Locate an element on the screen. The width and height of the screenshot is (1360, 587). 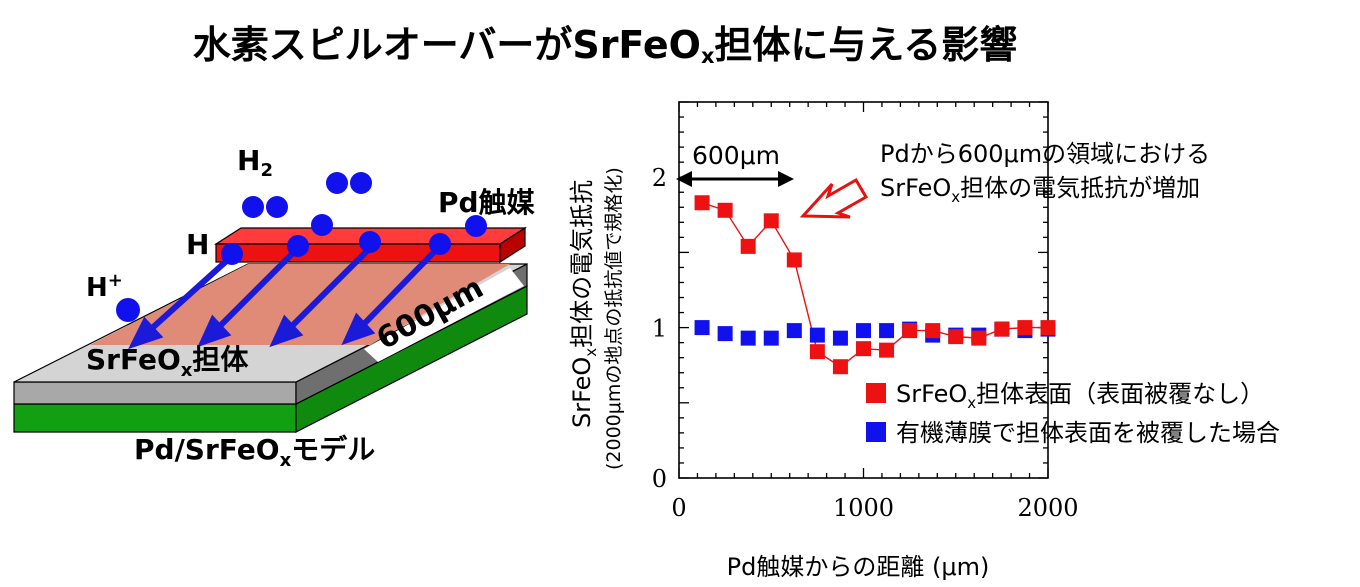
legend-swatch-red is located at coordinates (876, 393).